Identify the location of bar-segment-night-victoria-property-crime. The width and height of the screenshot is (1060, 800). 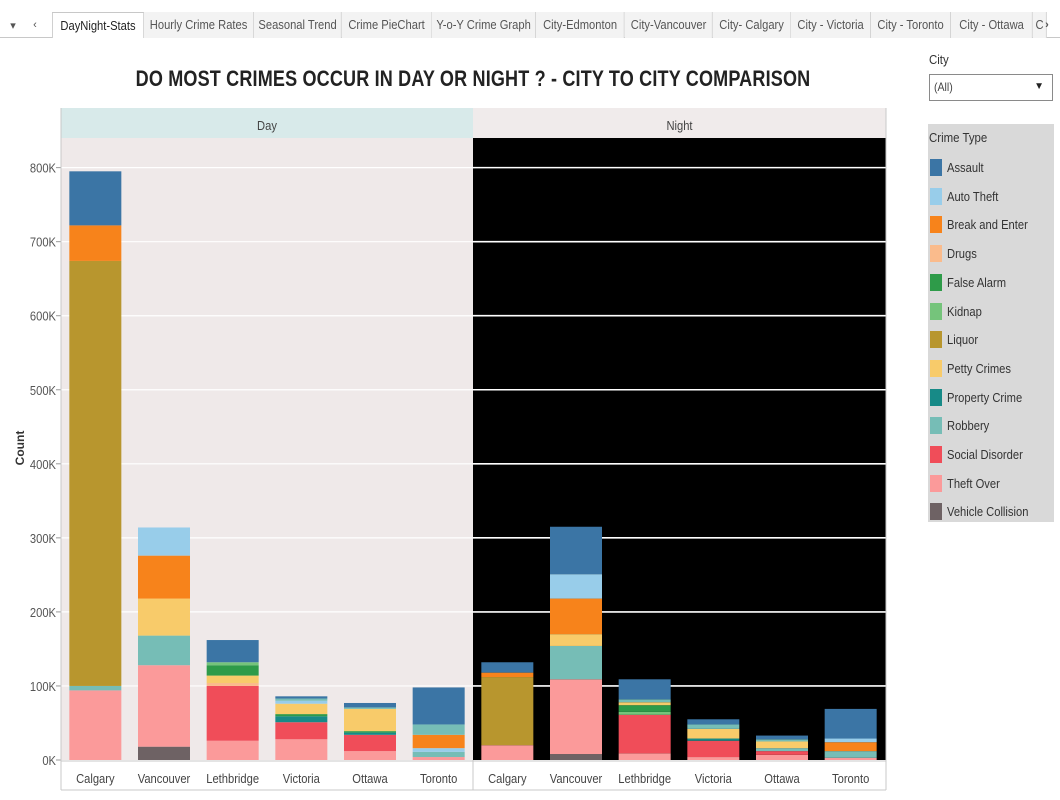
(713, 739).